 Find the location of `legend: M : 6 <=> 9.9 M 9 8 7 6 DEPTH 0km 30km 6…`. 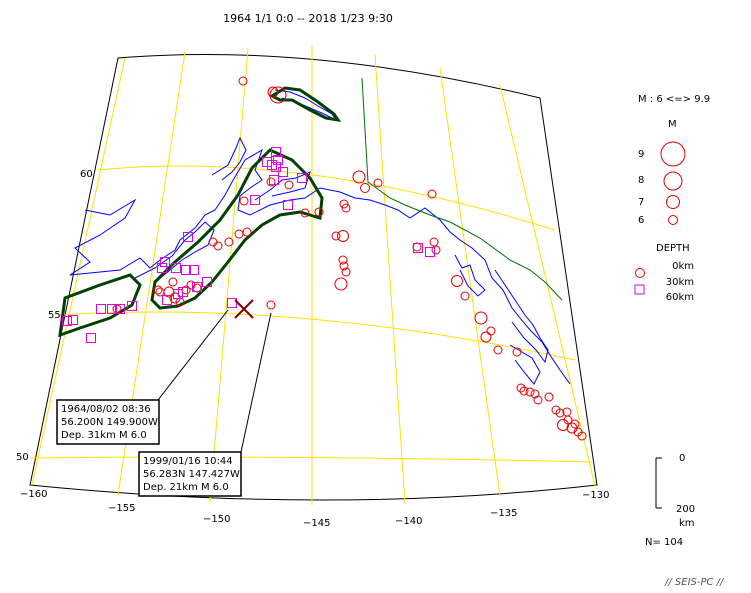

legend: M : 6 <=> 9.9 M 9 8 7 6 DEPTH 0km 30km 6… is located at coordinates (672, 321).